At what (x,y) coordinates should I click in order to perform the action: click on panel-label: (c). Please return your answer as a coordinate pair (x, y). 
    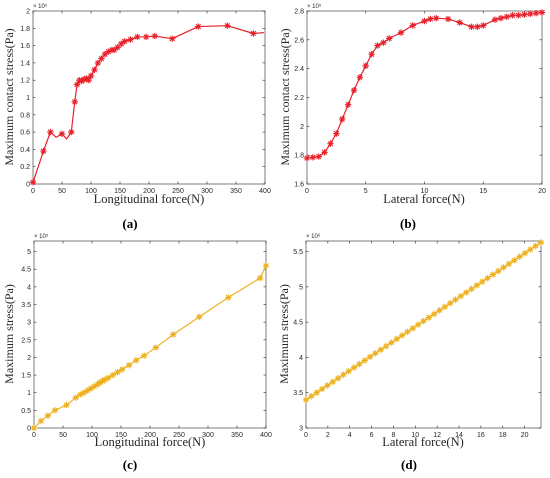
    Looking at the image, I should click on (130, 464).